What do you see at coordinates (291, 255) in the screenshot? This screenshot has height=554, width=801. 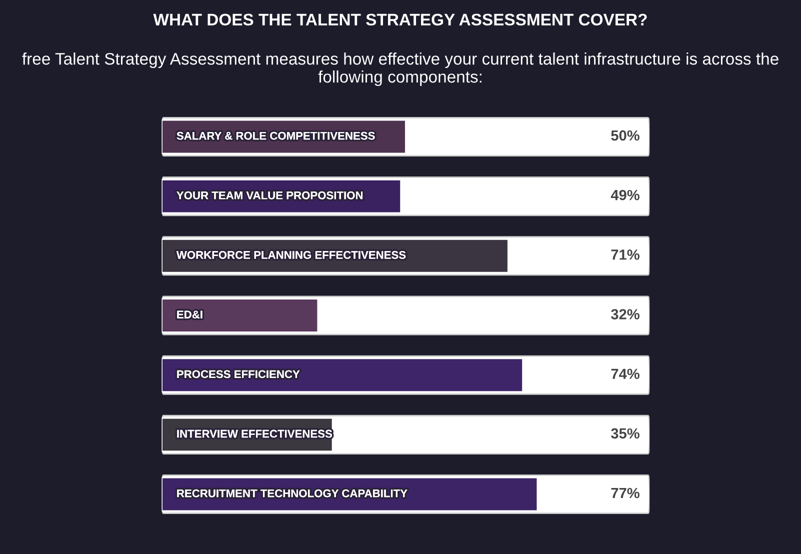 I see `y-tick-label: WORKFORCE PLANNING EFFECTIVENESS` at bounding box center [291, 255].